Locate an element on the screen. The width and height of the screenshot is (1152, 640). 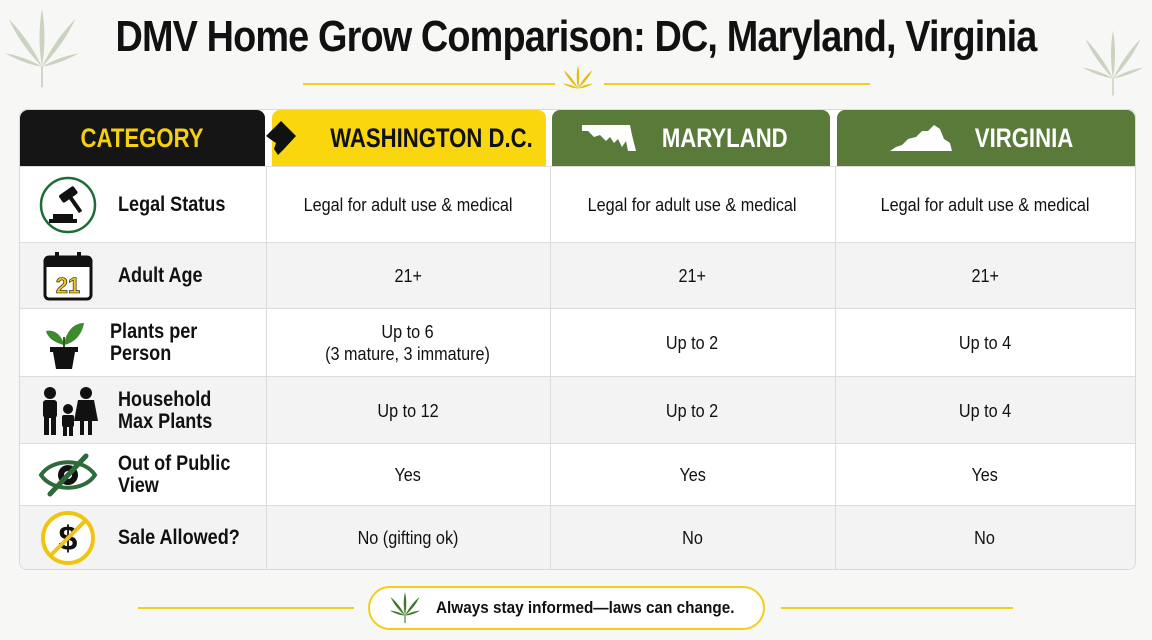
header-va: VIRGINIA is located at coordinates (986, 138).